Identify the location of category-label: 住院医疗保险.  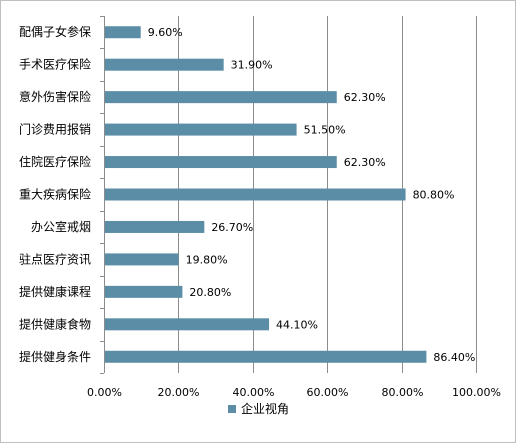
(55, 161).